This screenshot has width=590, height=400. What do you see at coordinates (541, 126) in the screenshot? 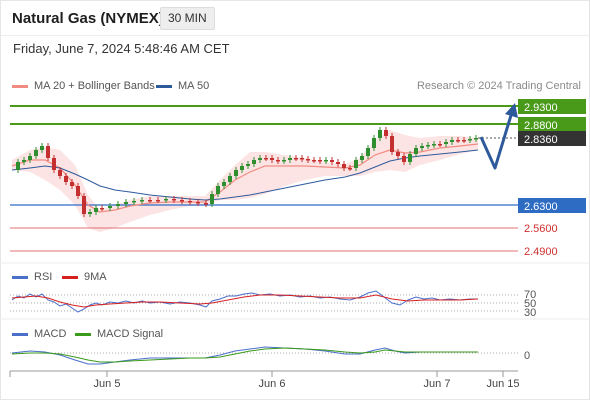
I see `svg-text: 2.8800` at bounding box center [541, 126].